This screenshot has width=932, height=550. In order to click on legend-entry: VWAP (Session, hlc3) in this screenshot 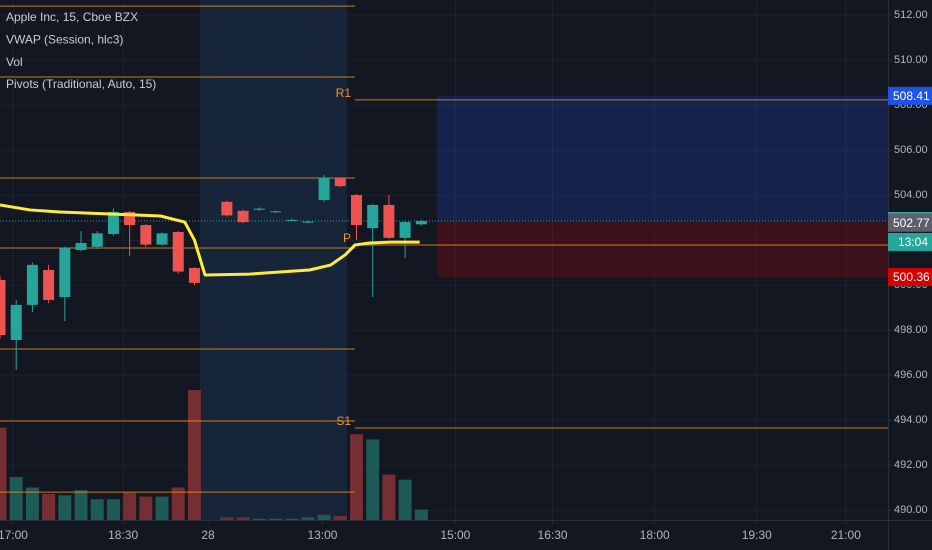, I will do `click(64, 39)`.